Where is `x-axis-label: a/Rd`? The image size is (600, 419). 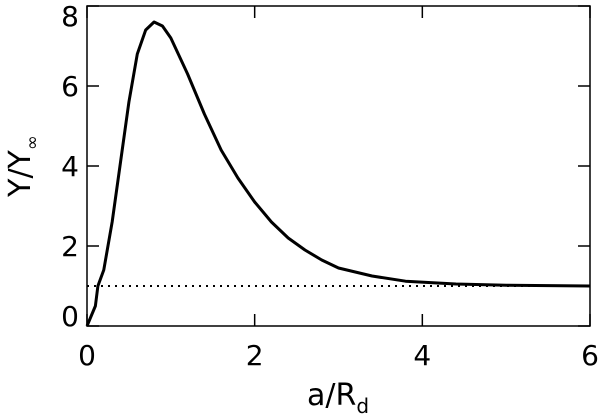 x-axis-label: a/Rd is located at coordinates (338, 398).